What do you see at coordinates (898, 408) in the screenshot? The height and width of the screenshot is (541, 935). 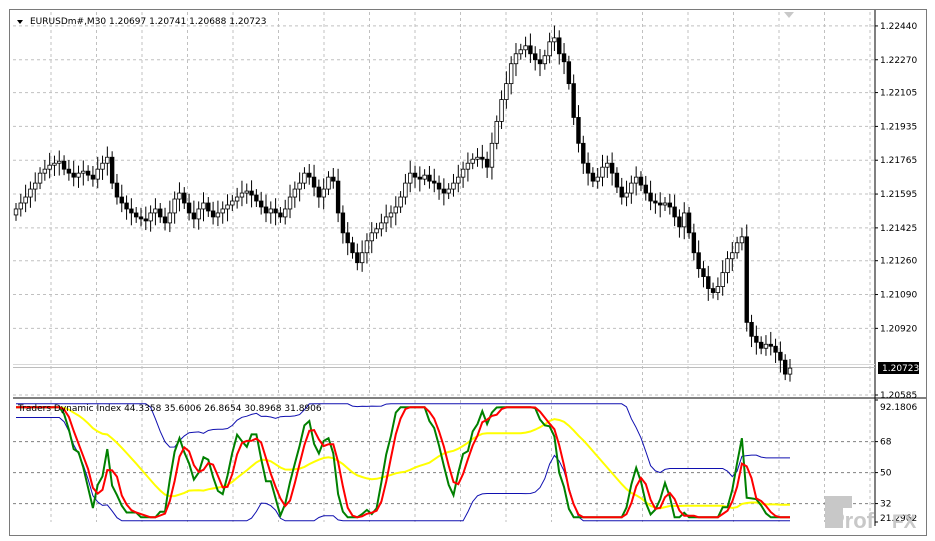 I see `indicator-level-label: 92.1806` at bounding box center [898, 408].